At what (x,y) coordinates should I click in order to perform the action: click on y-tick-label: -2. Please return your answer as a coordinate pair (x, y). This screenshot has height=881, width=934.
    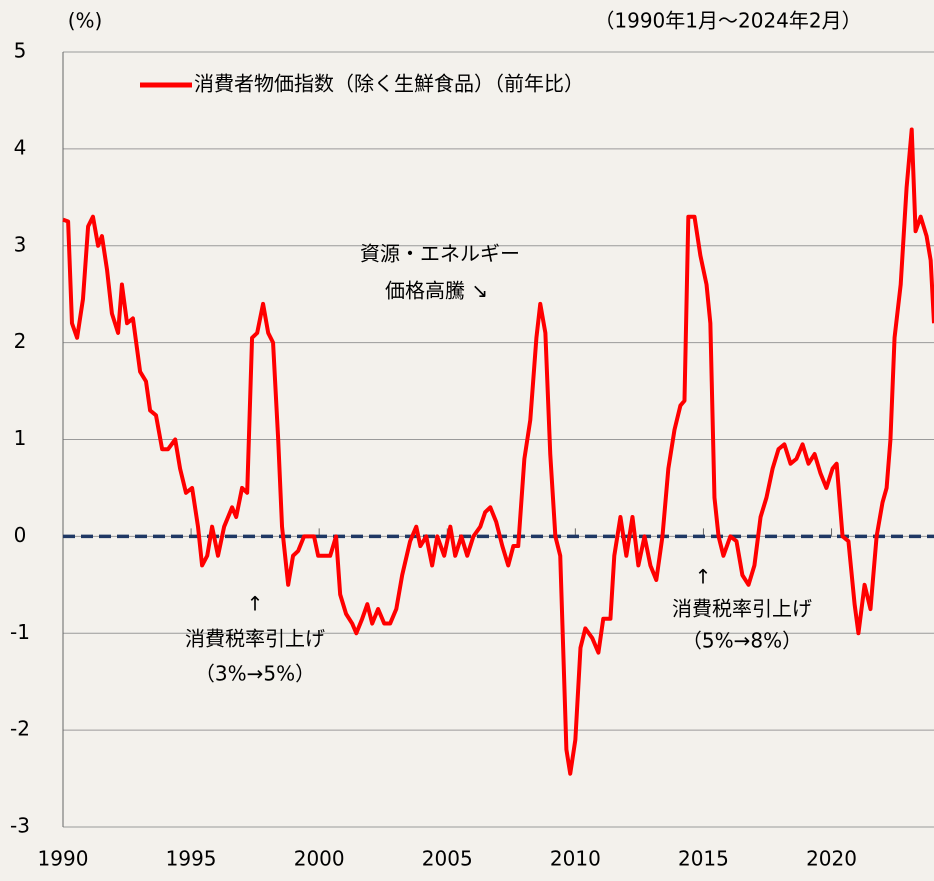
    Looking at the image, I should click on (20, 729).